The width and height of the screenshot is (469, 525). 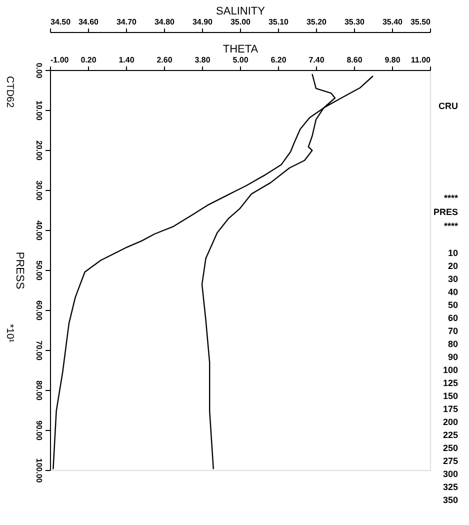 I want to click on y-tick-label: 80.00, so click(x=39, y=391).